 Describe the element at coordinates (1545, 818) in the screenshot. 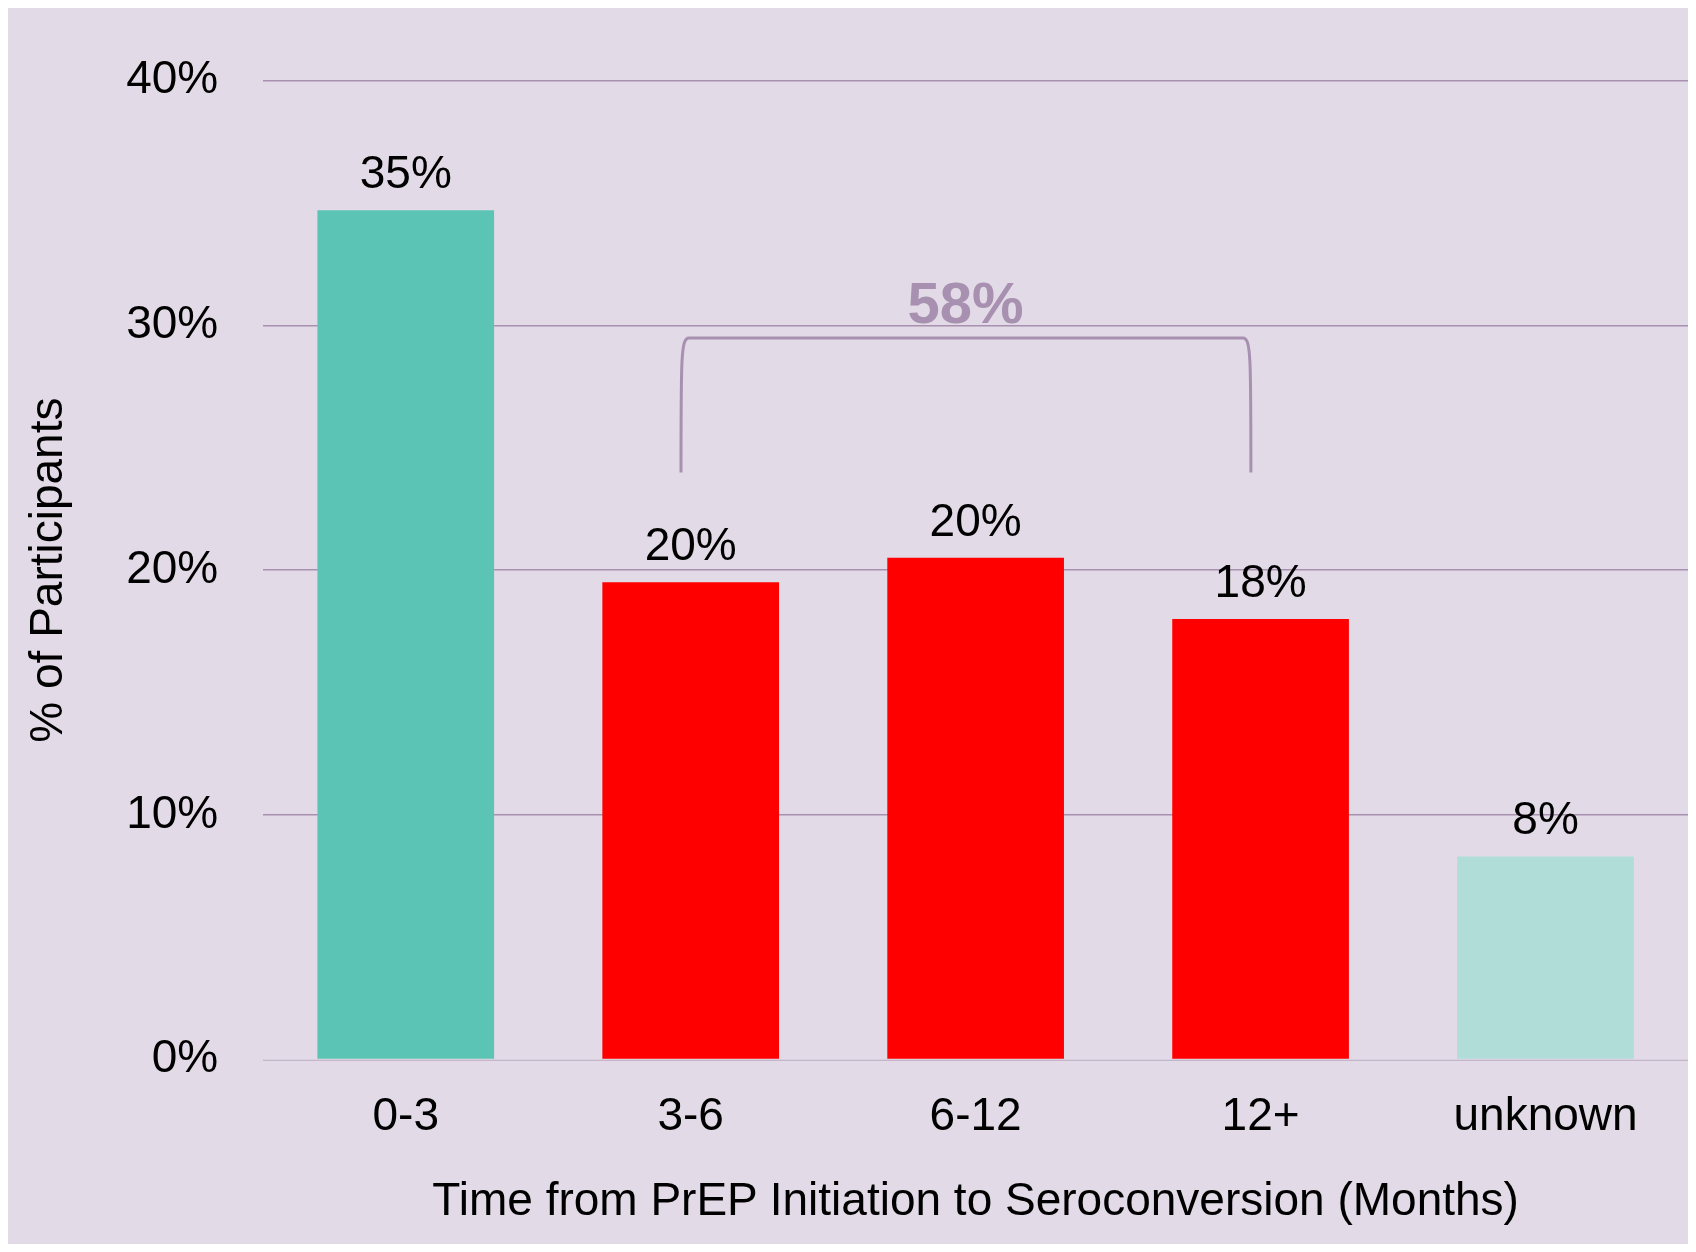

I see `data-label: 8%` at that location.